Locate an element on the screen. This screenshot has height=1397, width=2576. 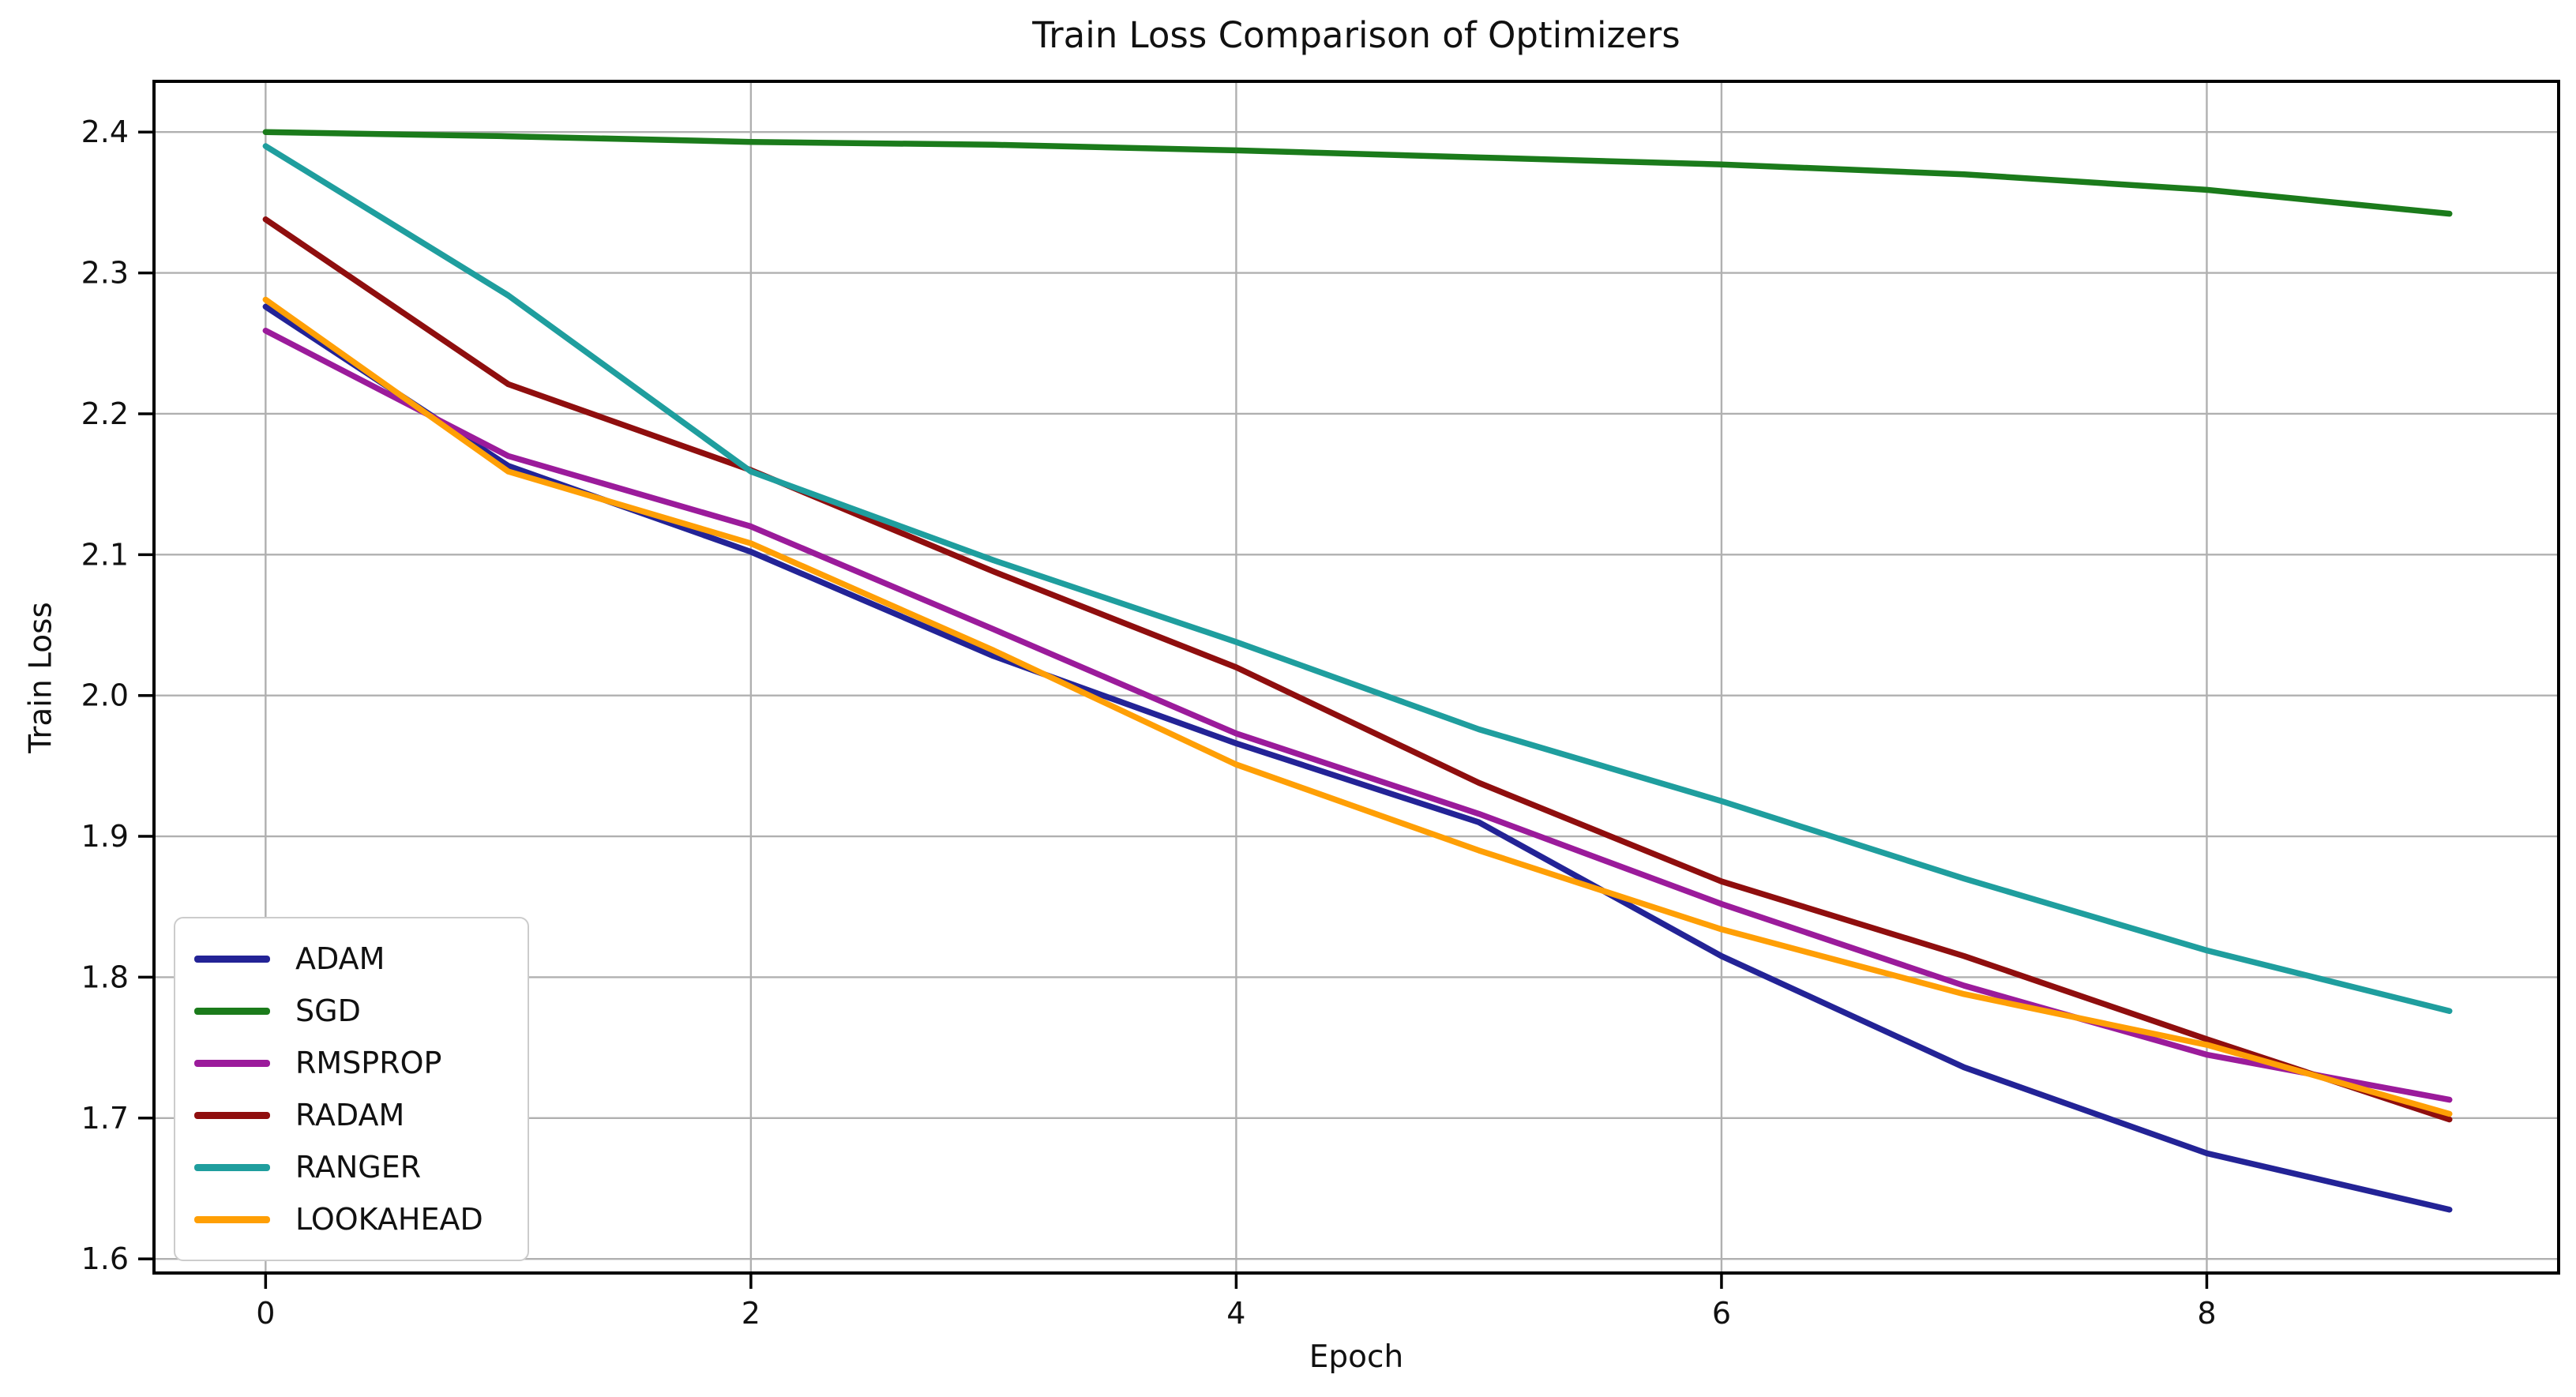
y-tick-label: 2.3 is located at coordinates (105, 273).